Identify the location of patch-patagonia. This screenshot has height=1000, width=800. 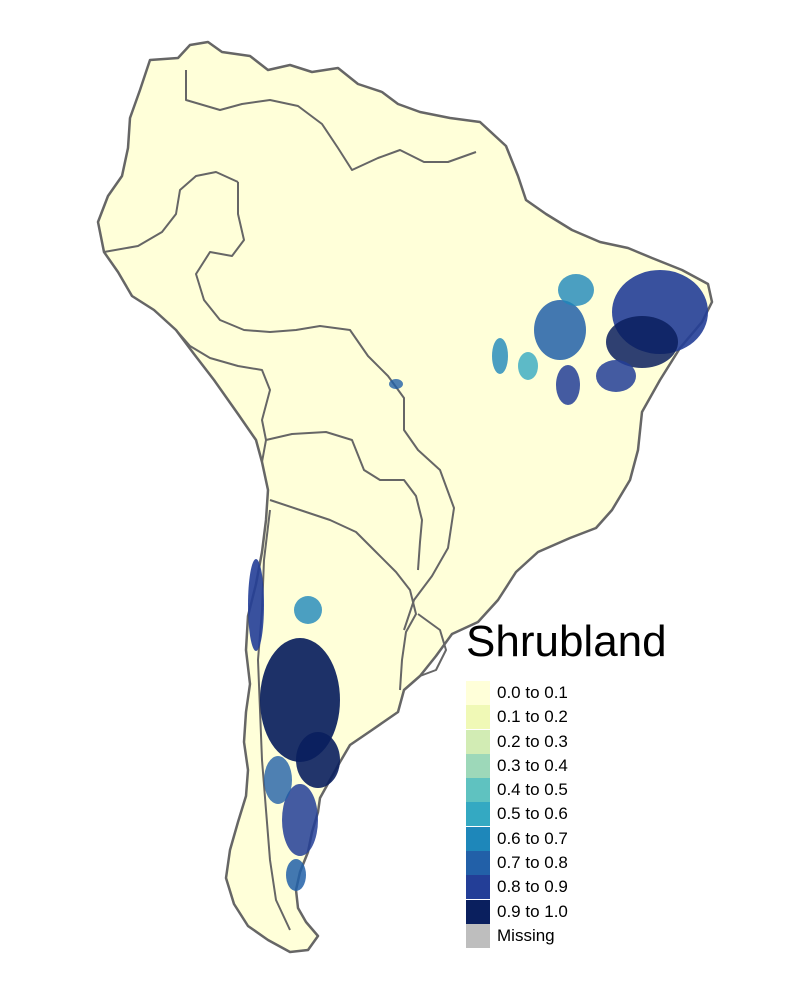
(300, 700).